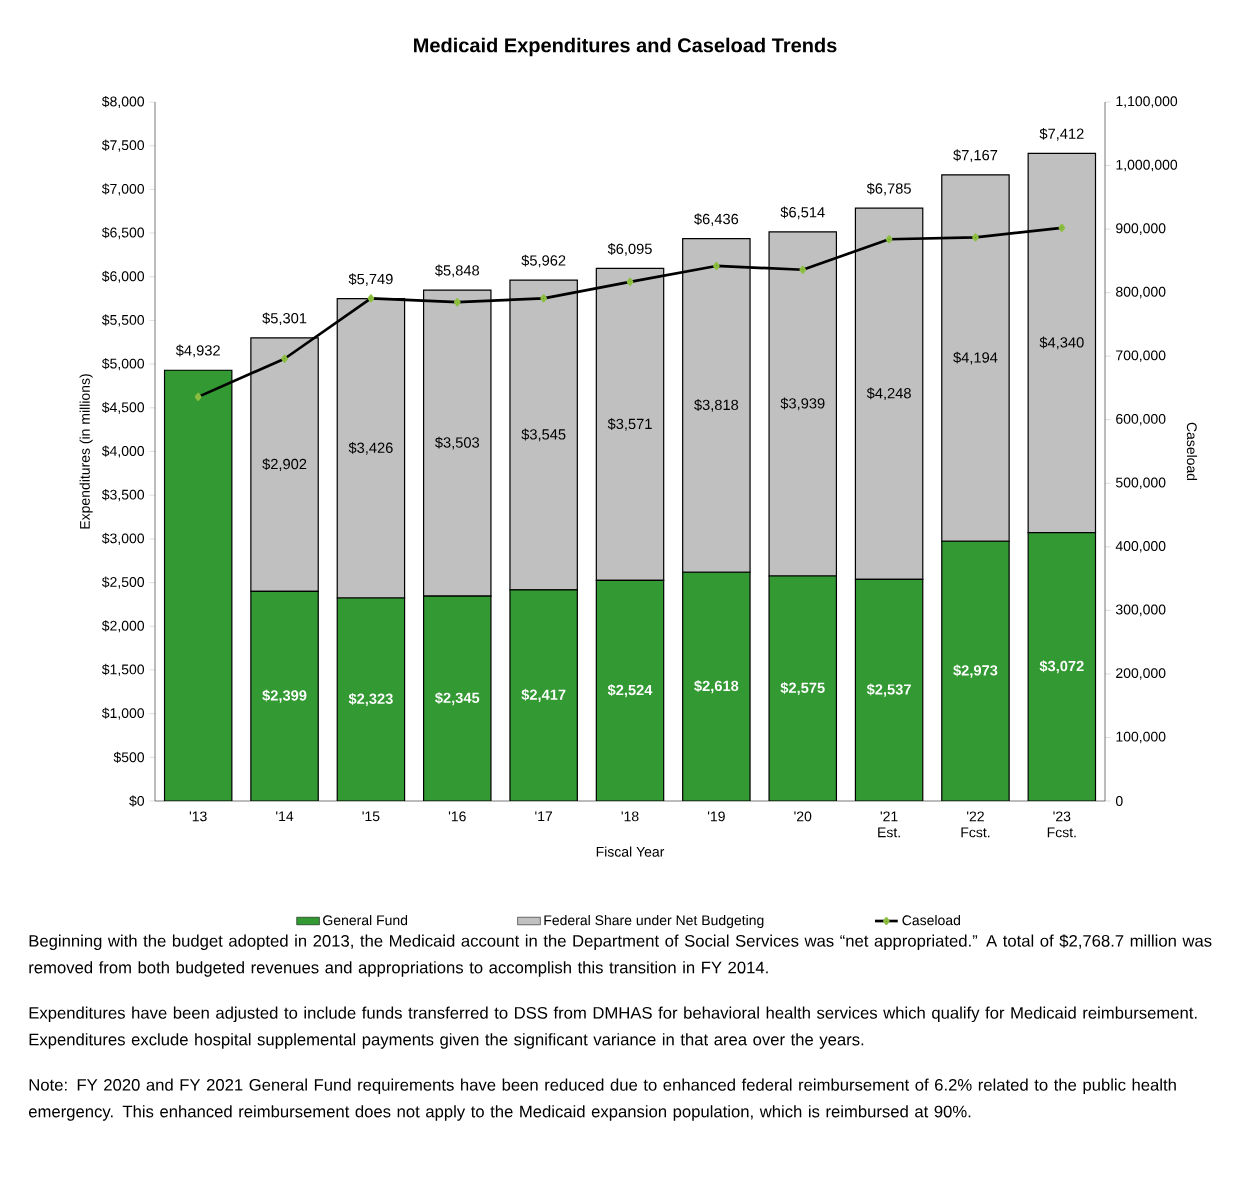  Describe the element at coordinates (123, 320) in the screenshot. I see `y-tick-label: $5,500` at that location.